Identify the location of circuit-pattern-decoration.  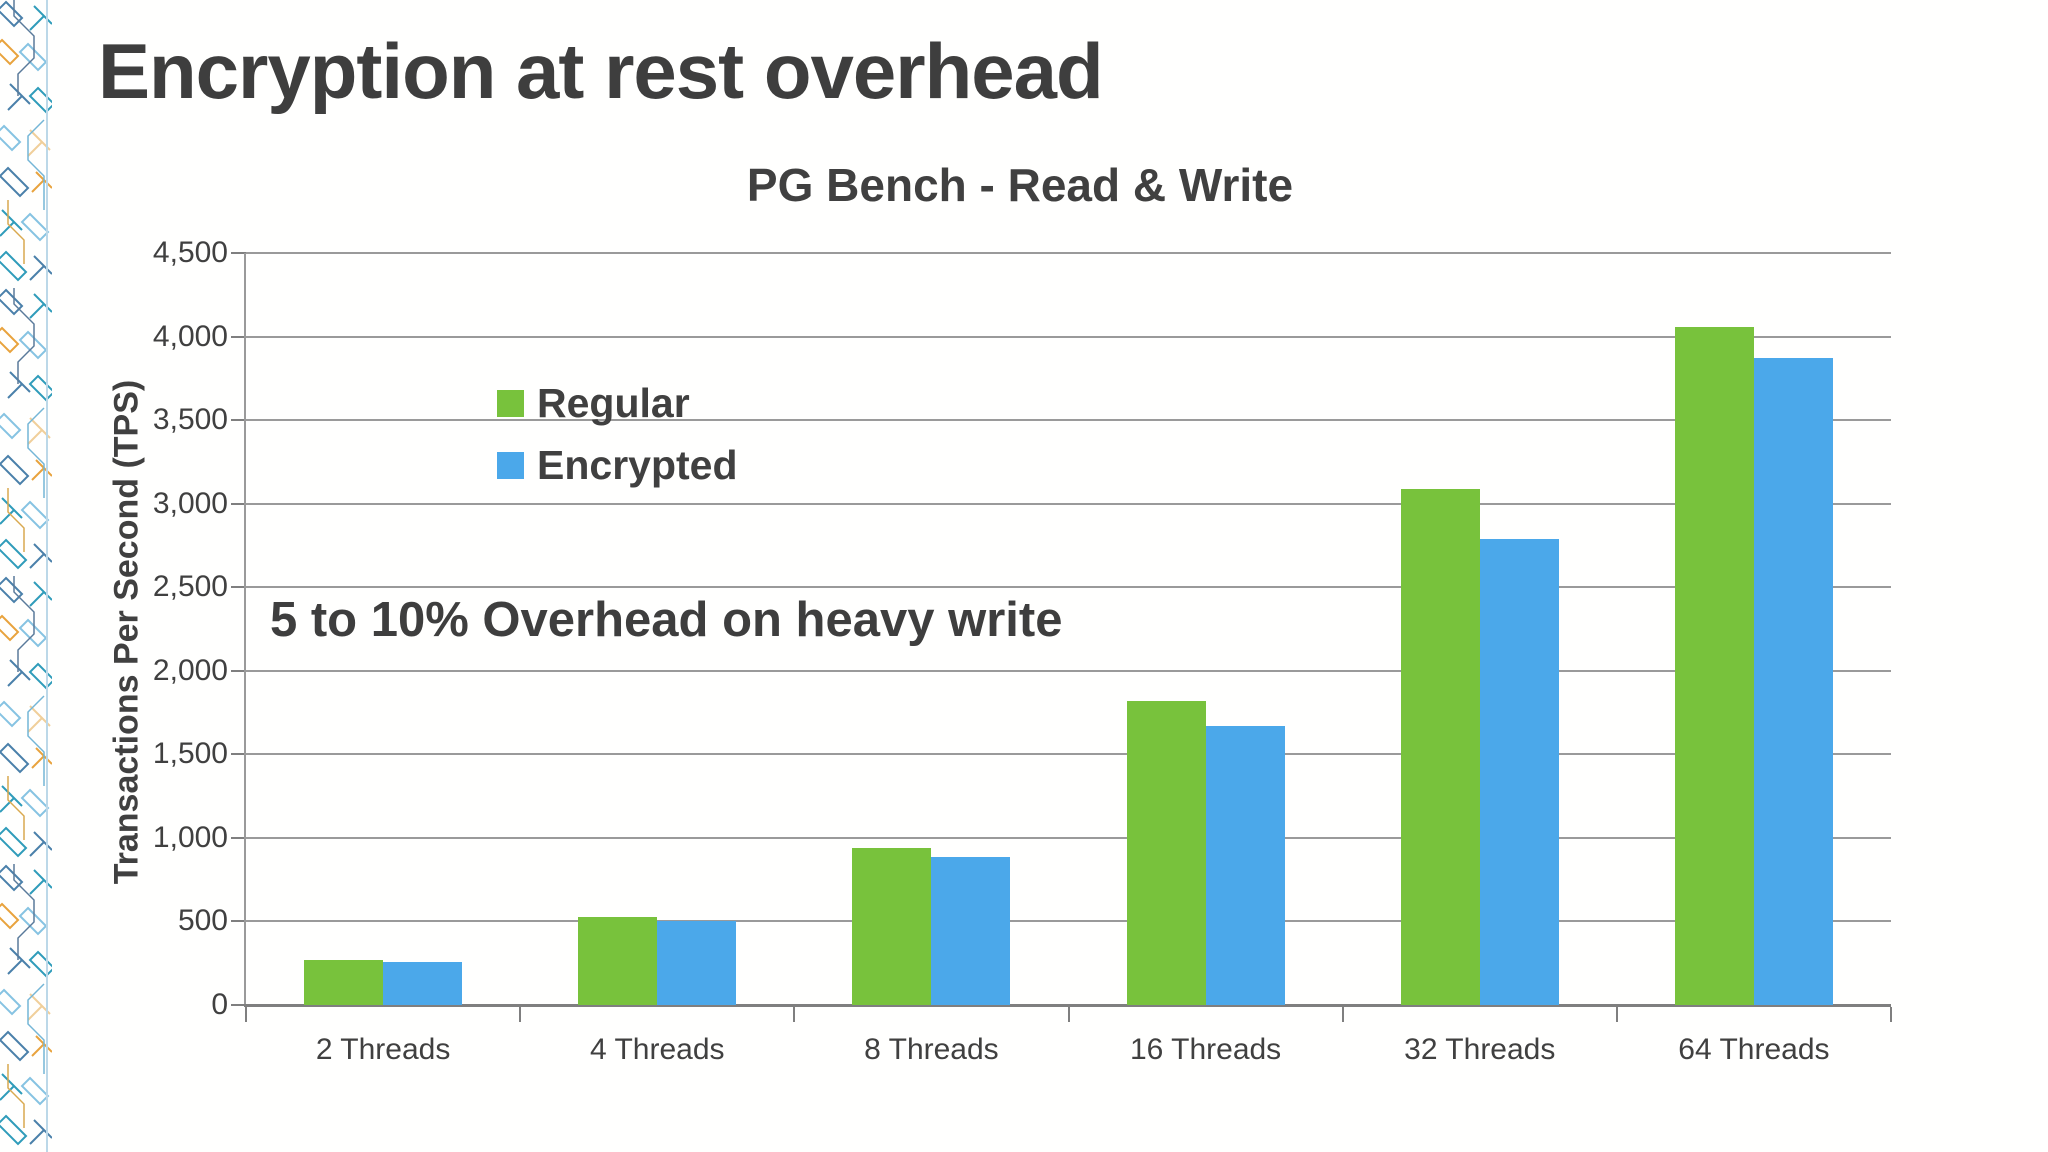
(26, 576).